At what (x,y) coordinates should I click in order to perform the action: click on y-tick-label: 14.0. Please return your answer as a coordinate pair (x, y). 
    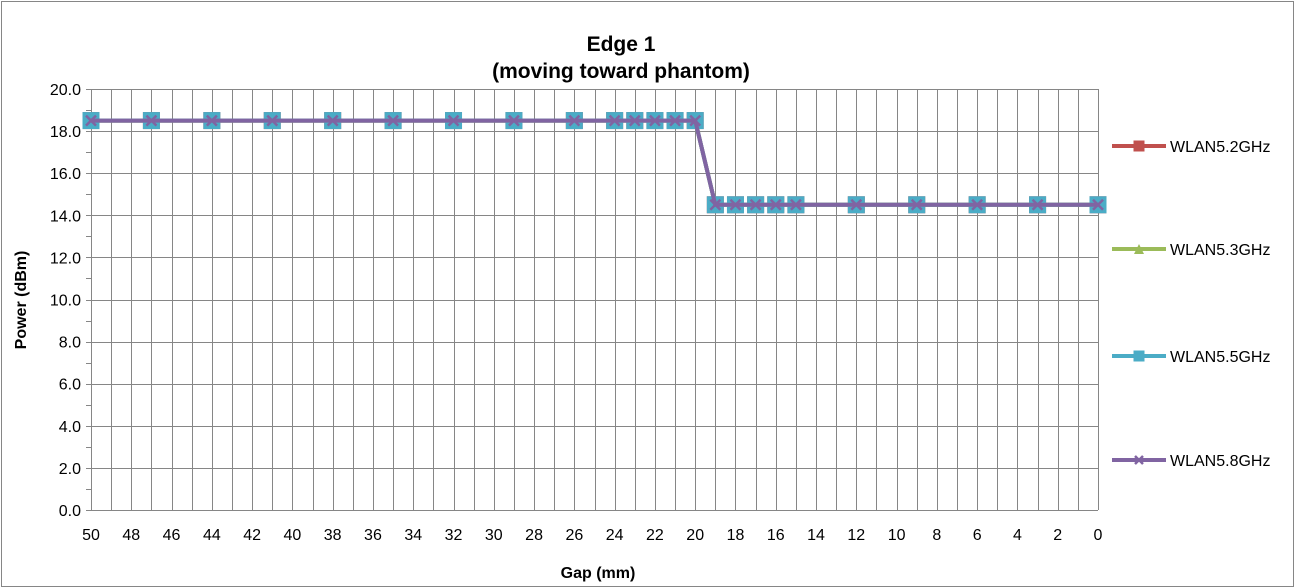
    Looking at the image, I should click on (65, 216).